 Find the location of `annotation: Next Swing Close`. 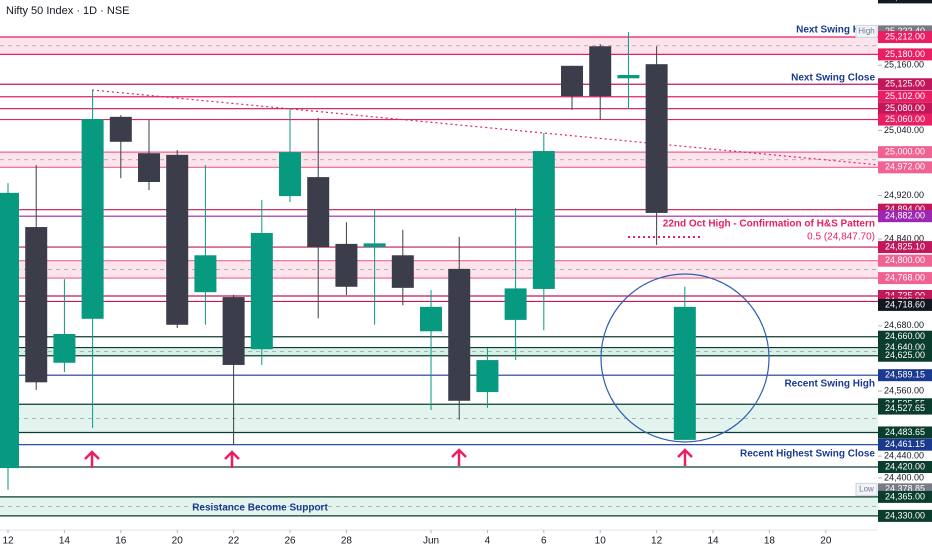

annotation: Next Swing Close is located at coordinates (833, 78).